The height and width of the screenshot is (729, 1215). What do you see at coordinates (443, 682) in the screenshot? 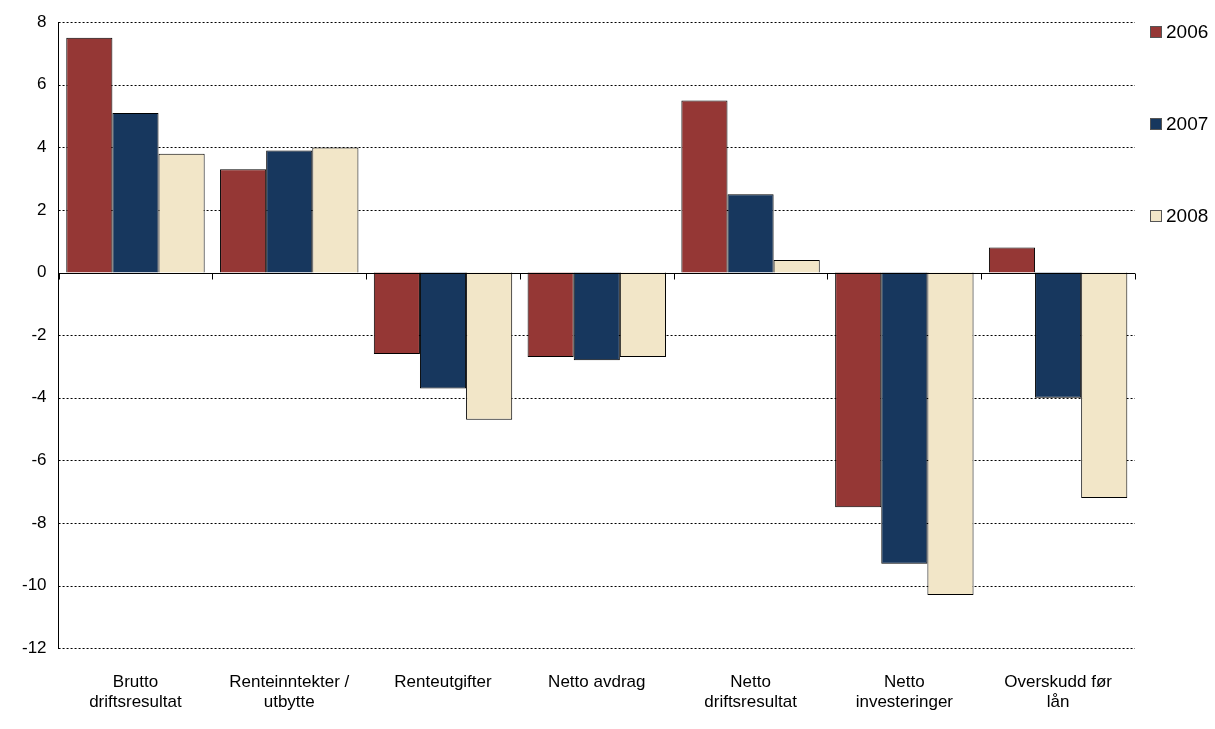
I see `x-tick-label: Renteutgifter` at bounding box center [443, 682].